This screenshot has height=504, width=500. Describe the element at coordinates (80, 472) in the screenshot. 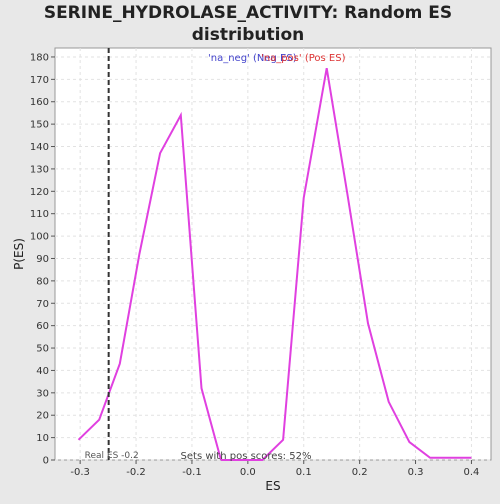

I see `x-tick-label: -0.3` at that location.